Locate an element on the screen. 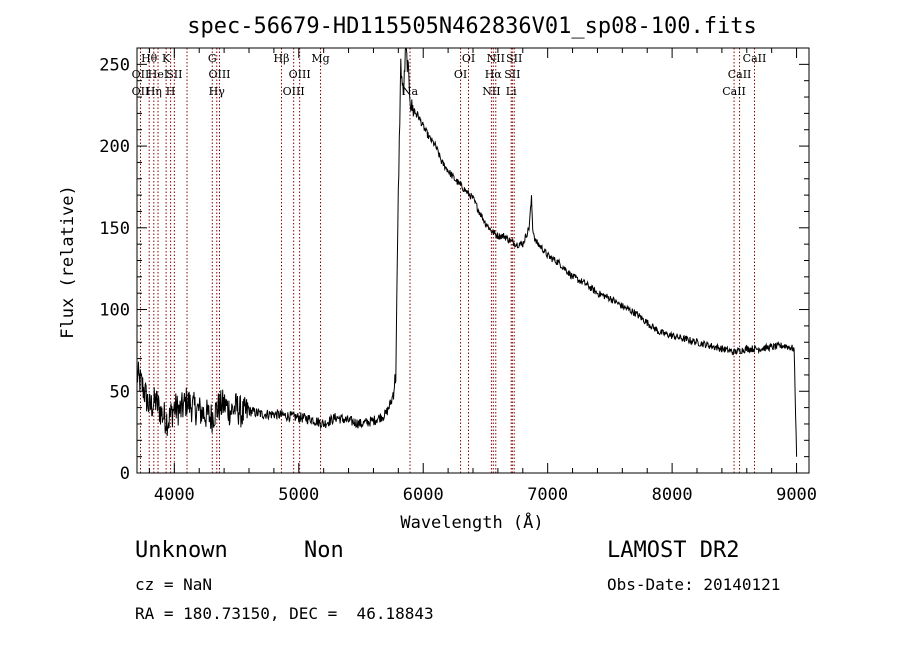 The image size is (900, 649). spectral-line-label: Hα is located at coordinates (494, 74).